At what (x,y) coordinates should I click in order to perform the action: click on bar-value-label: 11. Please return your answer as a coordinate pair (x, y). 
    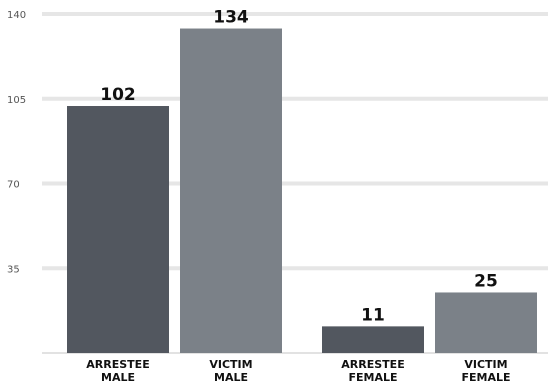
    Looking at the image, I should click on (373, 315).